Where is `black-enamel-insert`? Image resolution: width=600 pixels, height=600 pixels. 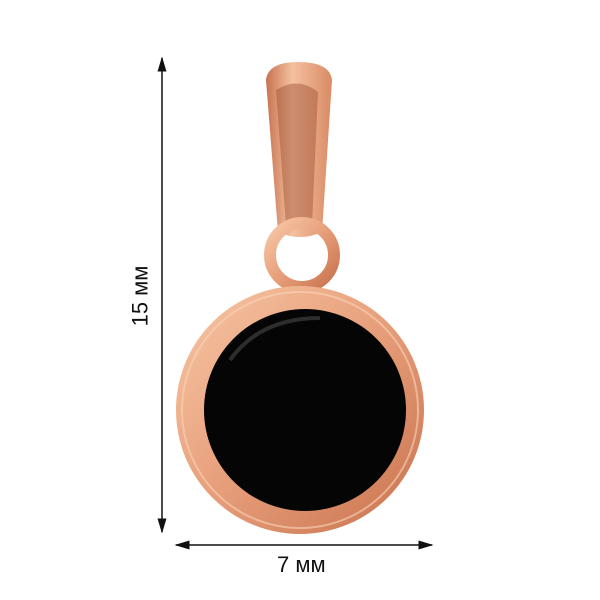 black-enamel-insert is located at coordinates (305, 410).